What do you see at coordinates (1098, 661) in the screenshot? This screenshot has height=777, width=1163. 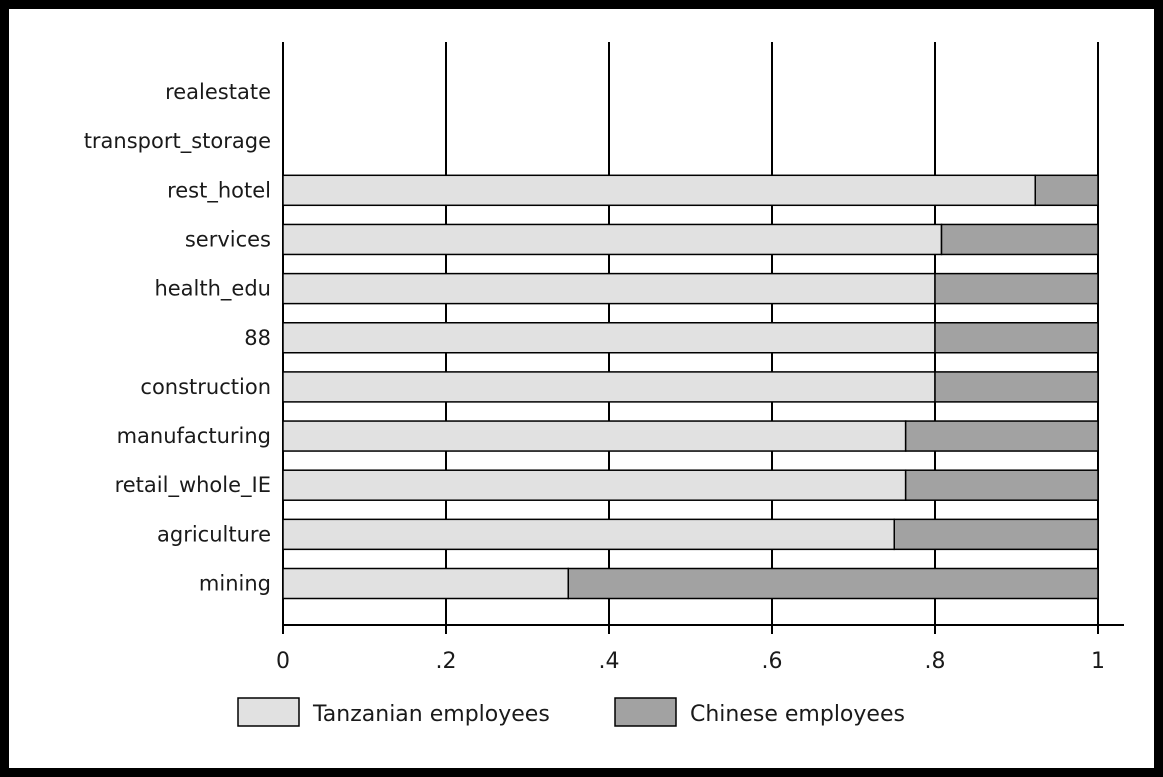 I see `x-tick-label: 1` at bounding box center [1098, 661].